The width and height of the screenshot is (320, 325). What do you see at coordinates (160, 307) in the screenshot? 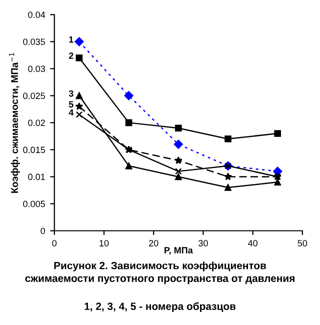
I see `text: 1, 2, 3, 4, 5 - номера образцов` at bounding box center [160, 307].